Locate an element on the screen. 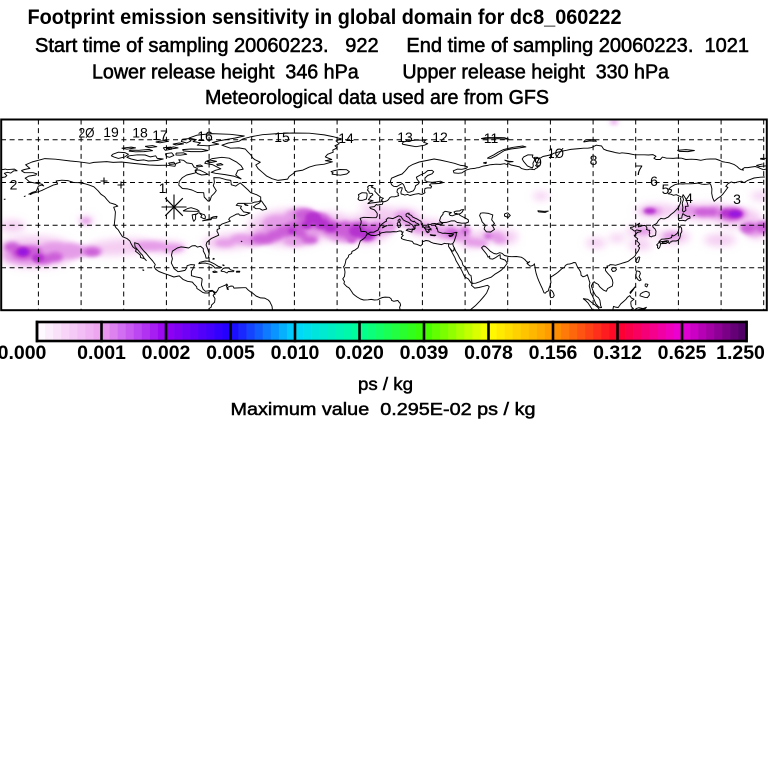  svg-text: 5 is located at coordinates (666, 189).